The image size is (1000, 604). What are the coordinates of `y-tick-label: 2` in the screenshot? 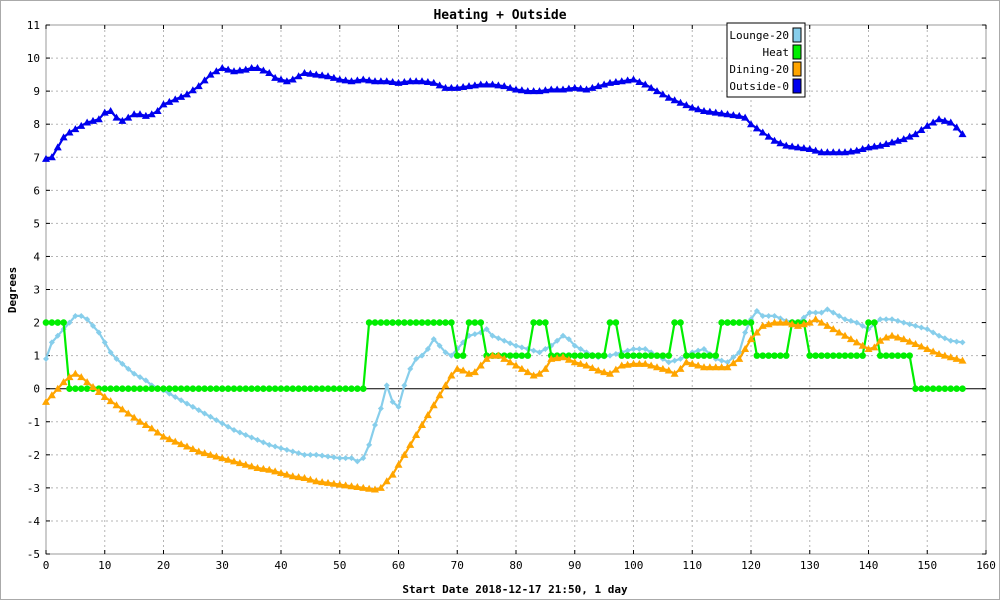 It's located at (36, 323).